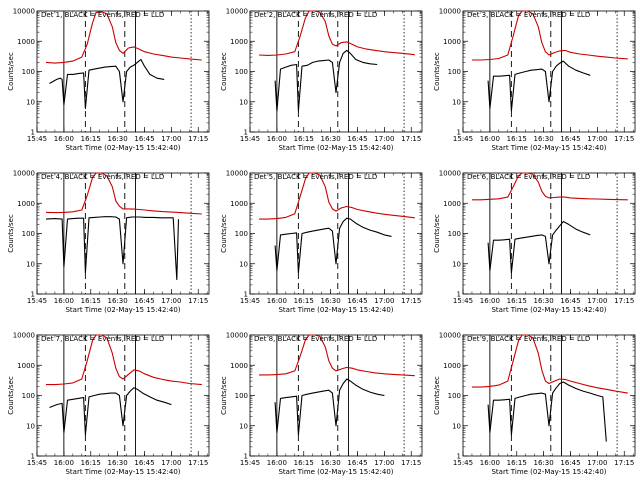  What do you see at coordinates (102, 15) in the screenshot?
I see `panel-title: Det 1, BLACK = Events, RED = LLD` at bounding box center [102, 15].